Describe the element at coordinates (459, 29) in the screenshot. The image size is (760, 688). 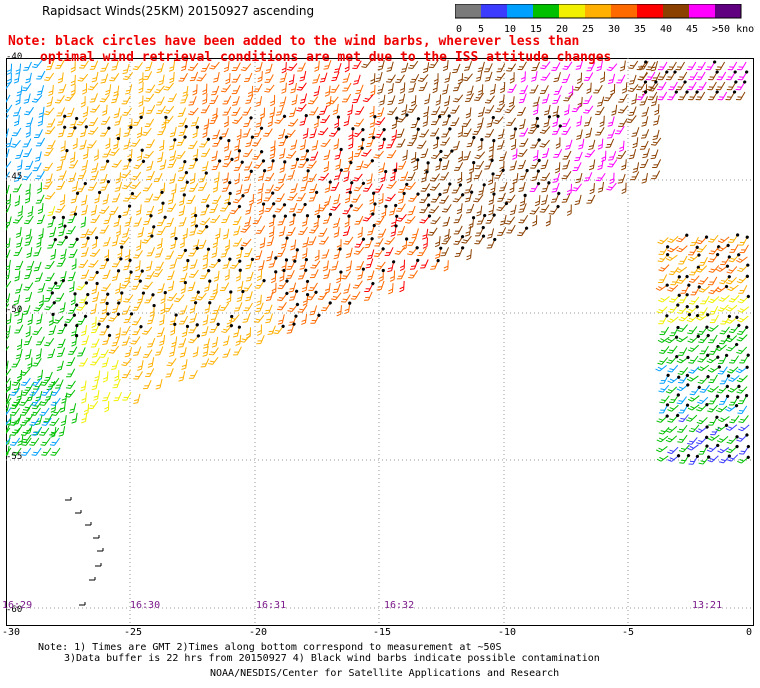
I see `colorbar-label: 0` at that location.